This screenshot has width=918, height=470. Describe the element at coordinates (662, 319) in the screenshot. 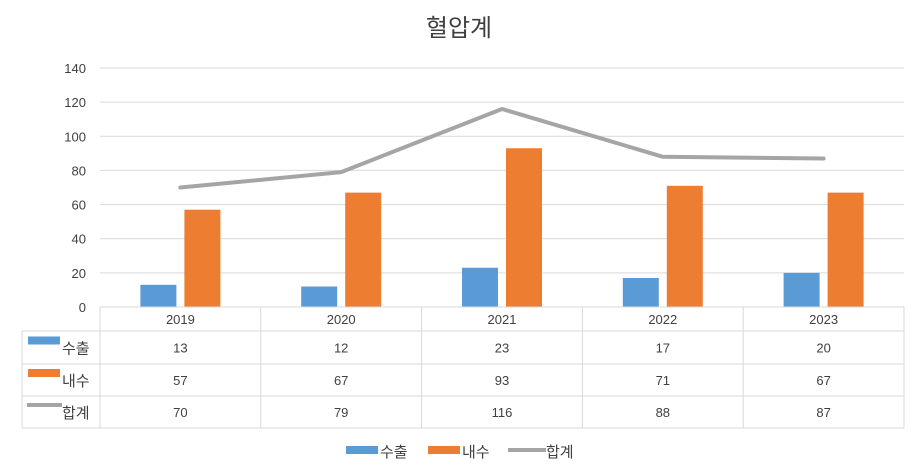

I see `table-header-cell: 2022` at that location.